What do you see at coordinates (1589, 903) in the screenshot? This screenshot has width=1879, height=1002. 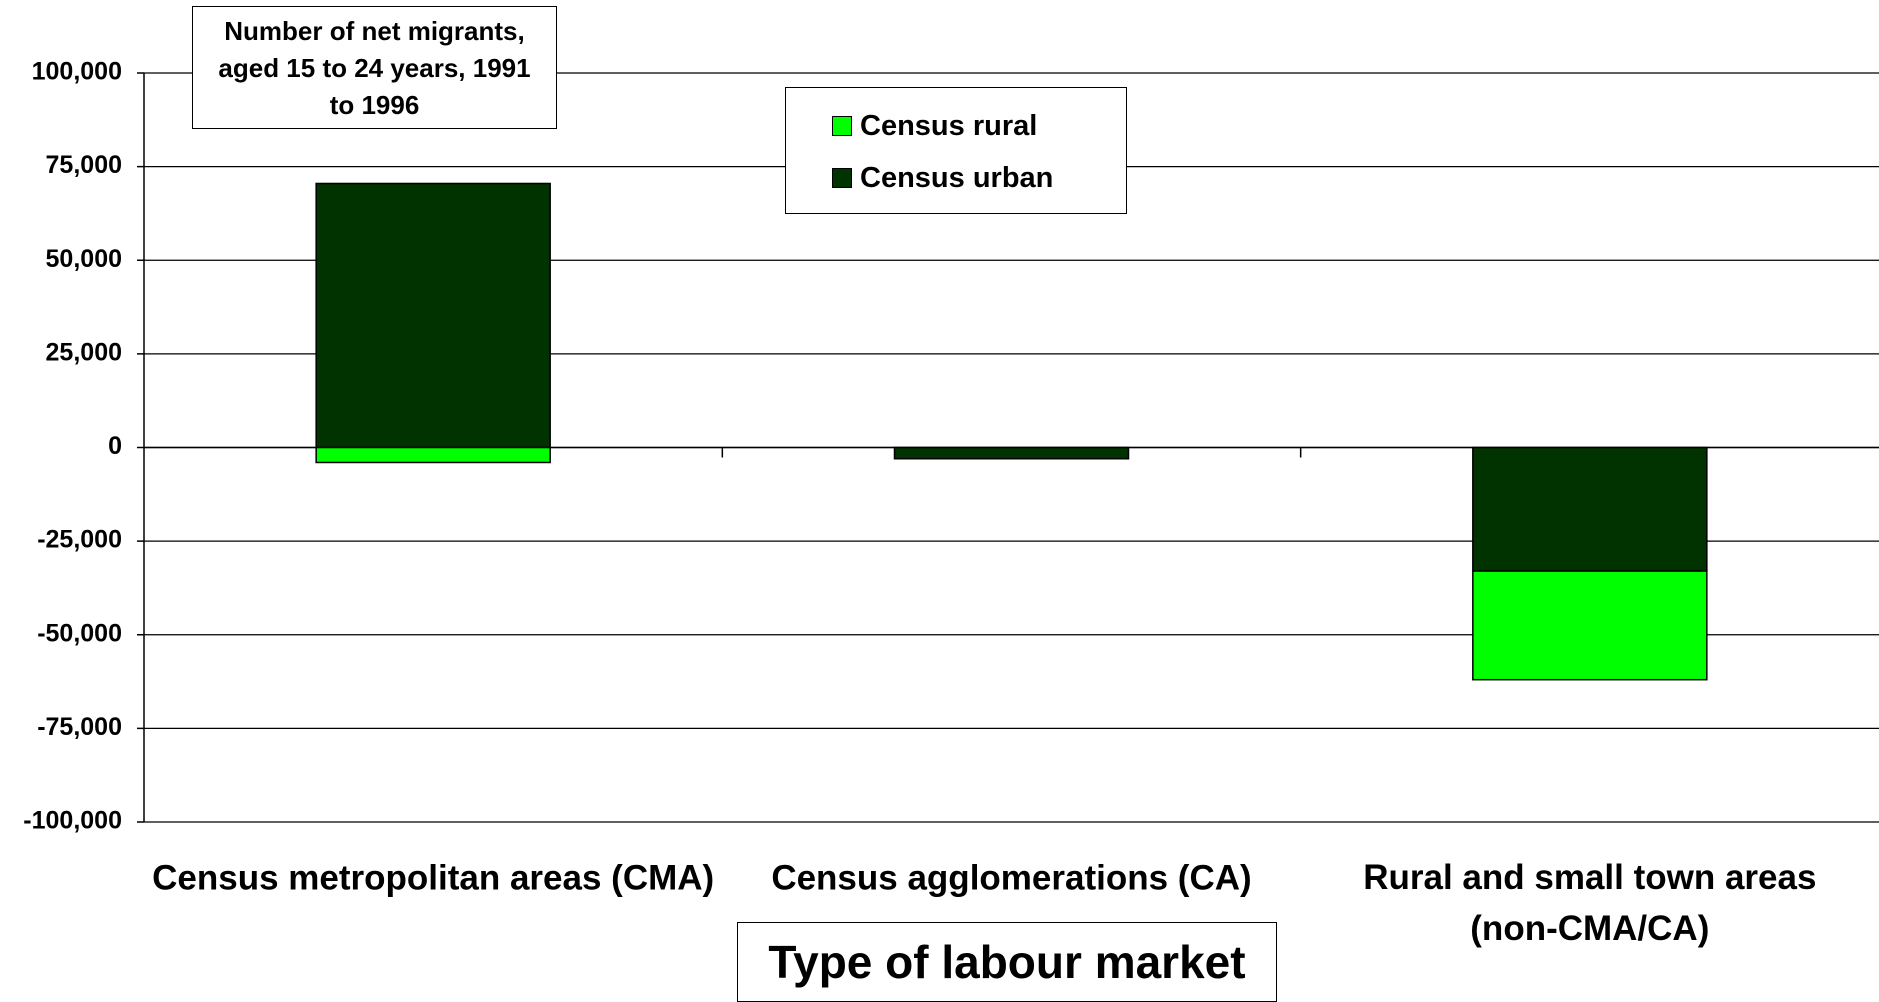 I see `x-tick-label: Rural and small town areas (non-CMA/CA)` at bounding box center [1589, 903].